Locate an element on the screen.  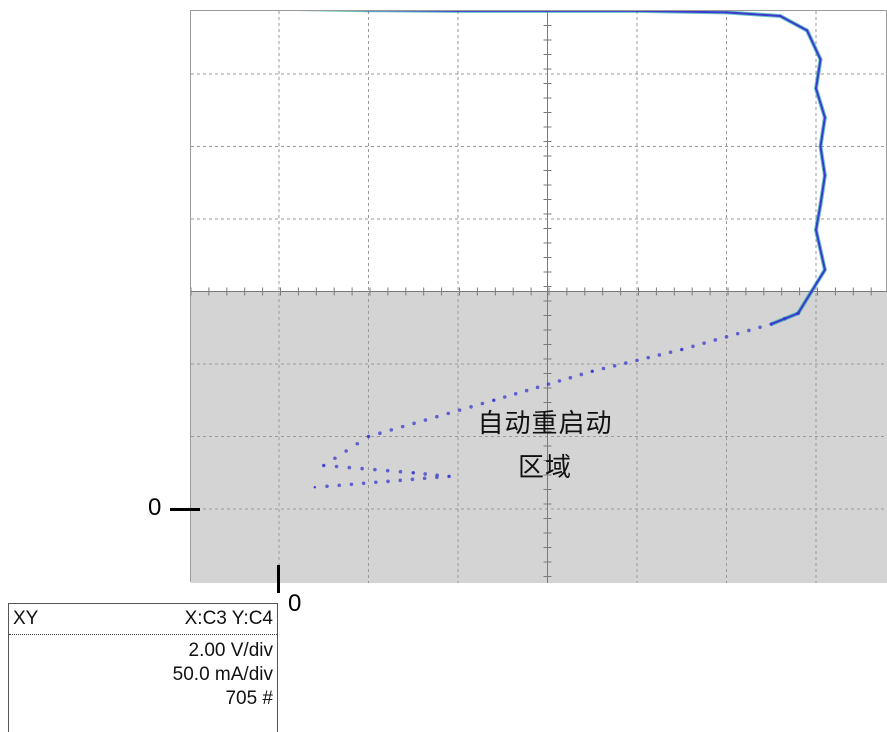
y-origin-marker is located at coordinates (185, 509).